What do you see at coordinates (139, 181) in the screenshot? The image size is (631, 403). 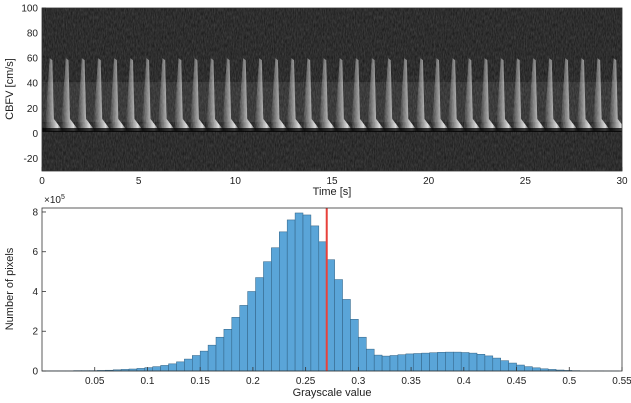 I see `x-tick-label: 5` at bounding box center [139, 181].